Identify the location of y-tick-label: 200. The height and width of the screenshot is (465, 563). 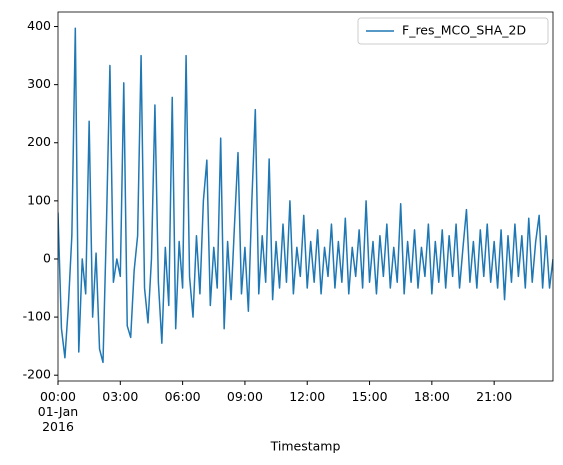
(39, 141).